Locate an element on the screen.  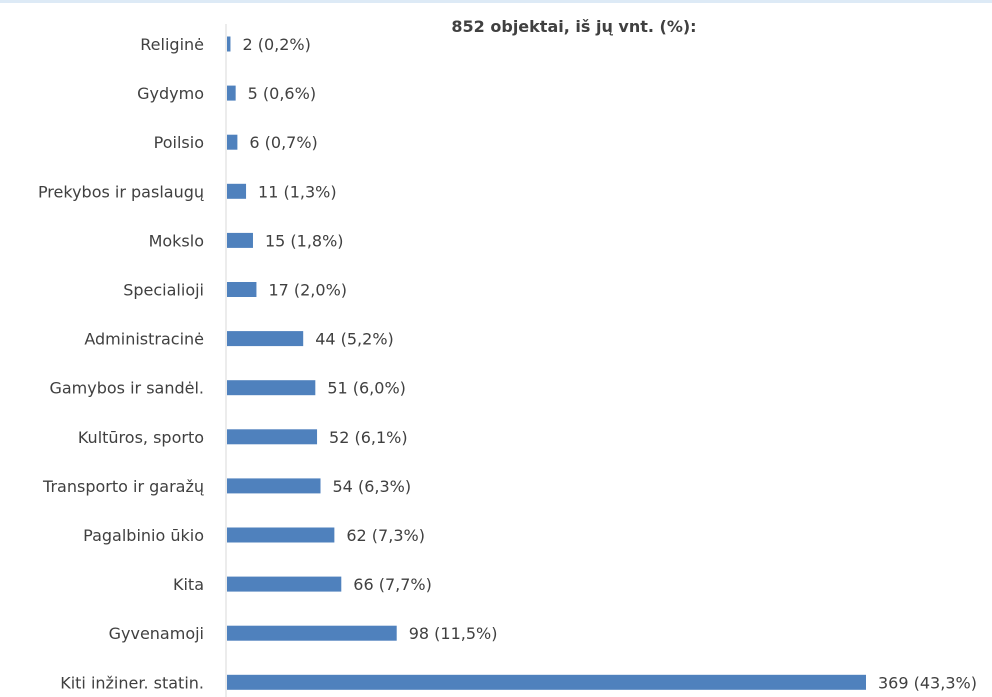
data-label: 369 (43,3%) is located at coordinates (927, 682).